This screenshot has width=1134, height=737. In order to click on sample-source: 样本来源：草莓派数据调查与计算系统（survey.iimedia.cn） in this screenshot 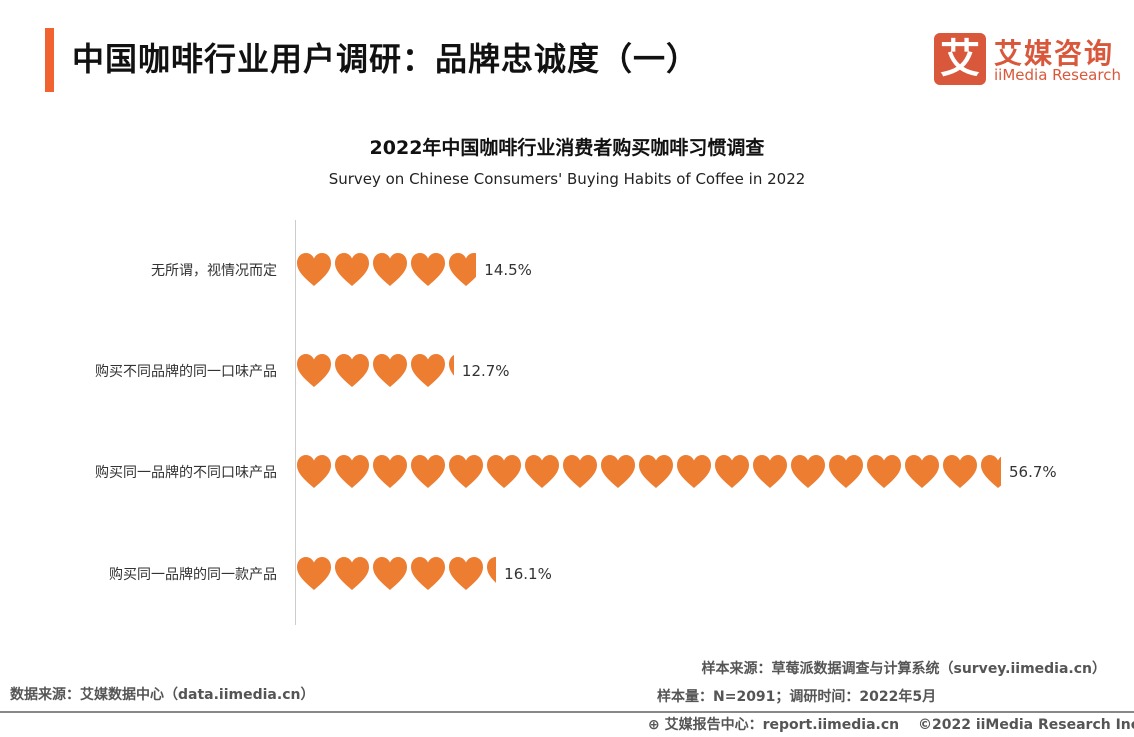, I will do `click(903, 669)`.